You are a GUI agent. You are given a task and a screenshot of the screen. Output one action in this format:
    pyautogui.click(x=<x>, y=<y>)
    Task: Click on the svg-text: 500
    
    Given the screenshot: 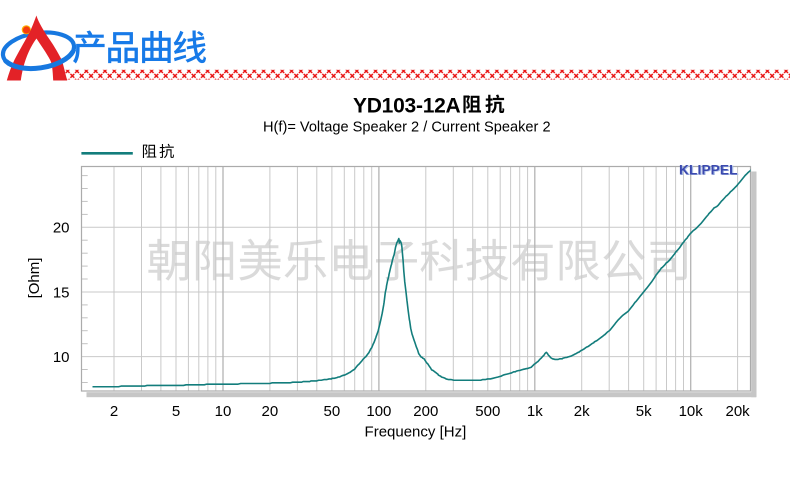 What is the action you would take?
    pyautogui.click(x=487, y=411)
    